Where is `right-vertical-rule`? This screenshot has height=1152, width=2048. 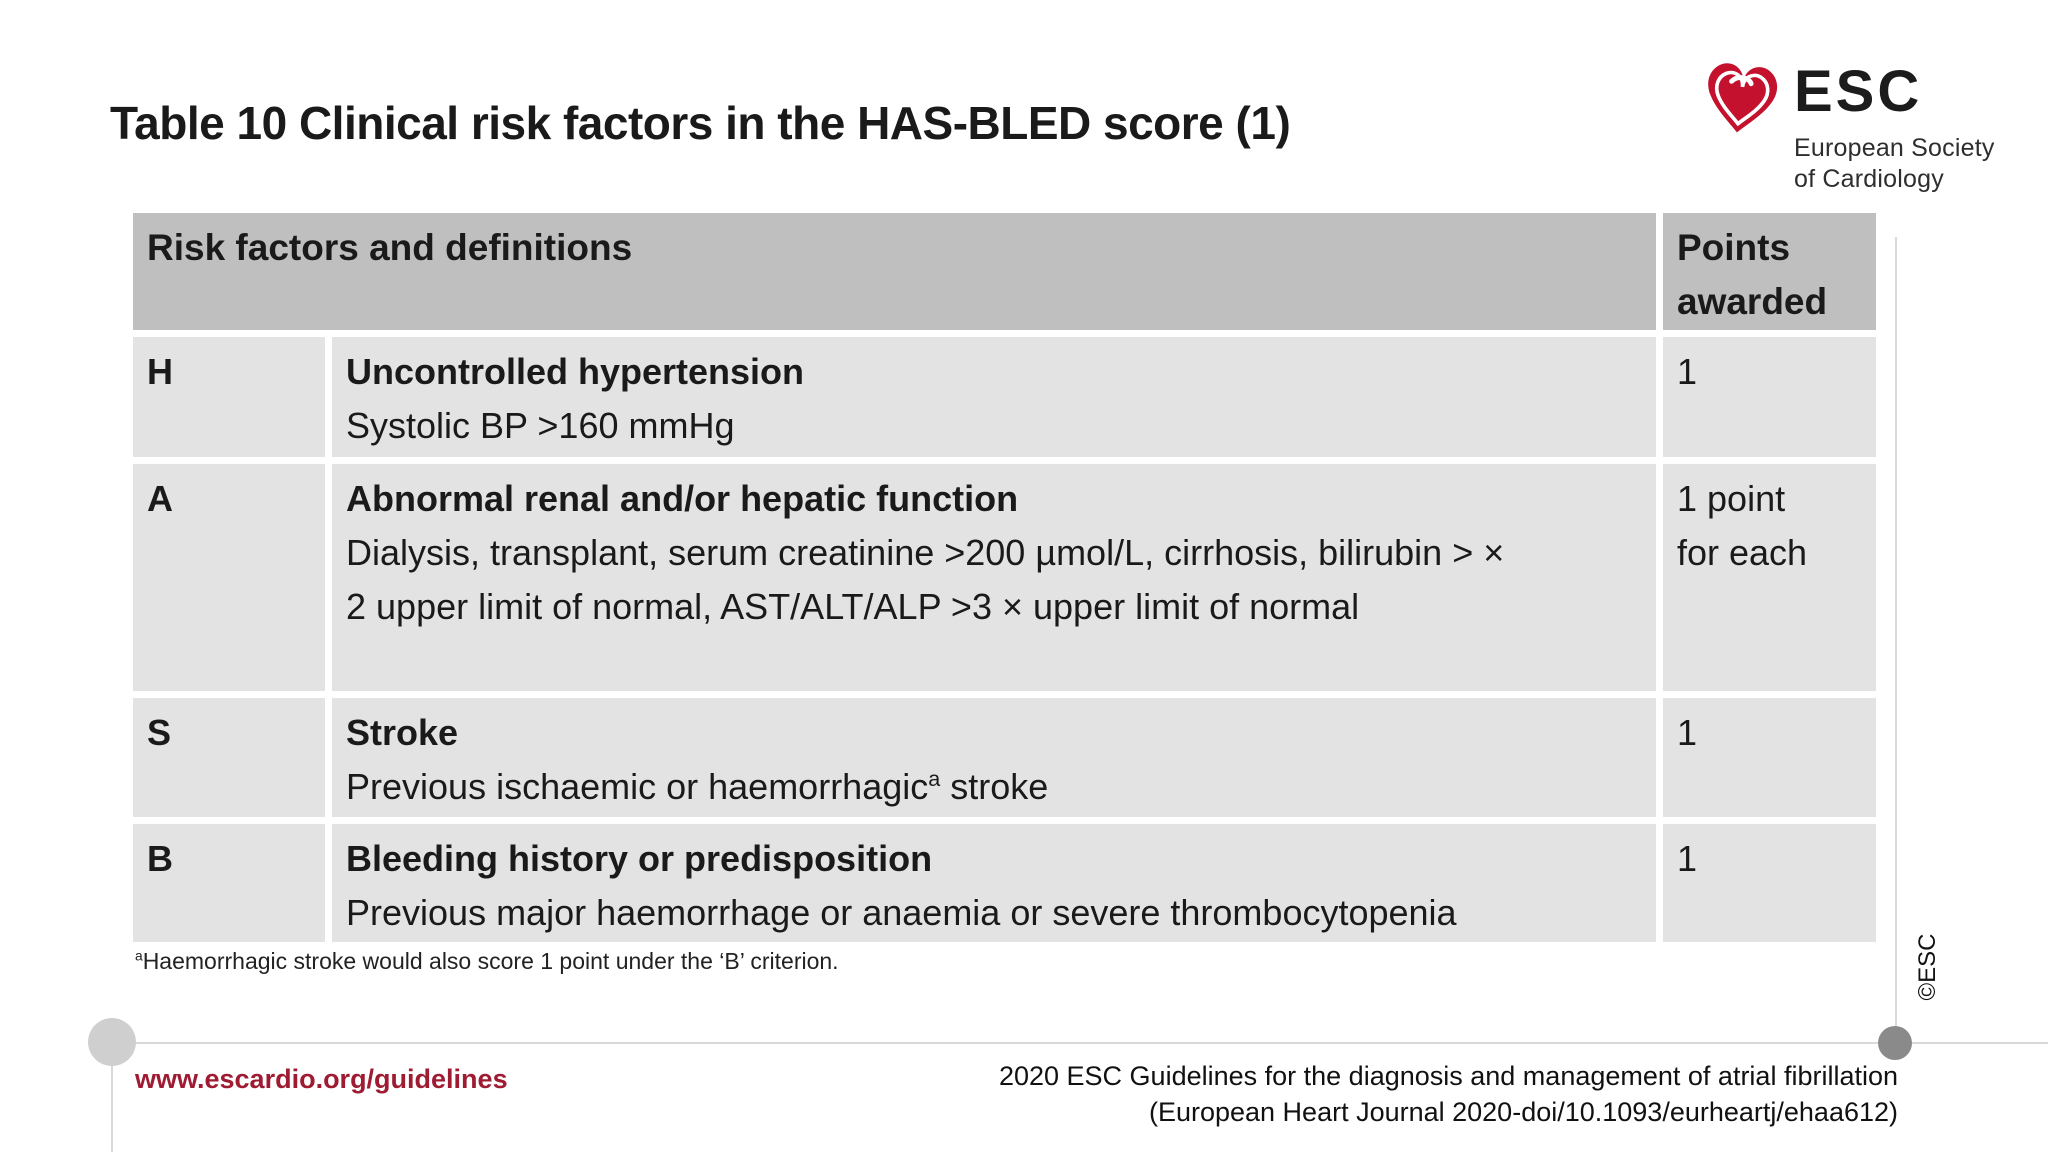 right-vertical-rule is located at coordinates (1896, 640).